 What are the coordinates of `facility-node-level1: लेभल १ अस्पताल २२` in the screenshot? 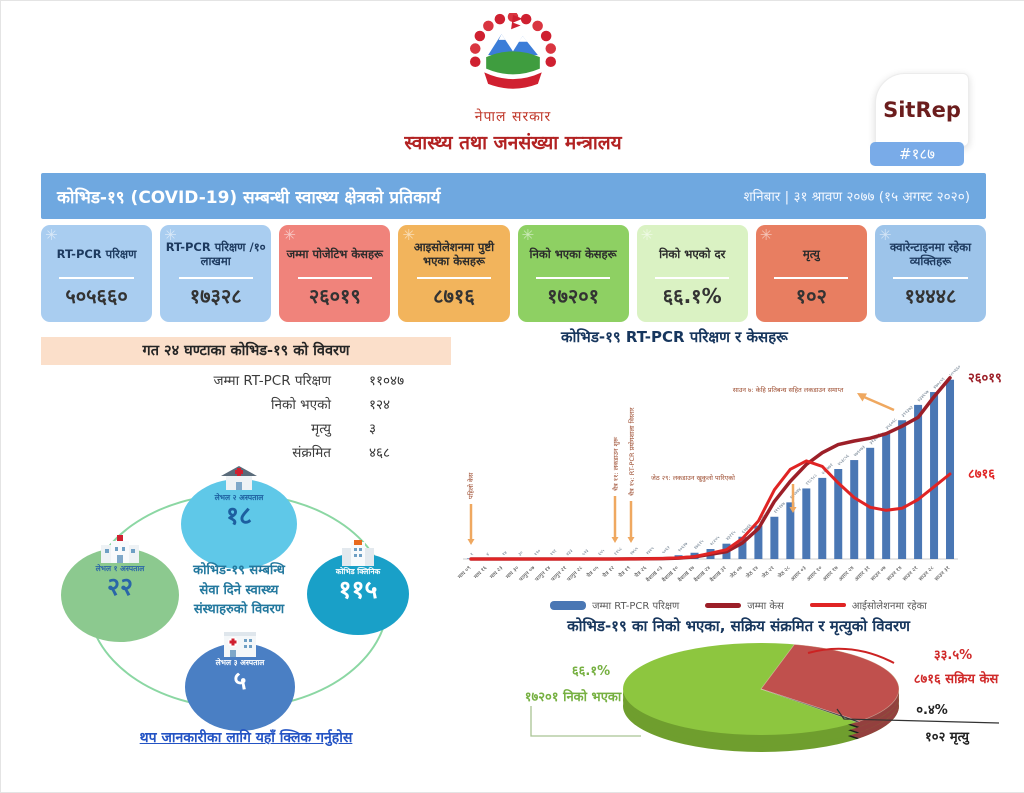 It's located at (120, 588).